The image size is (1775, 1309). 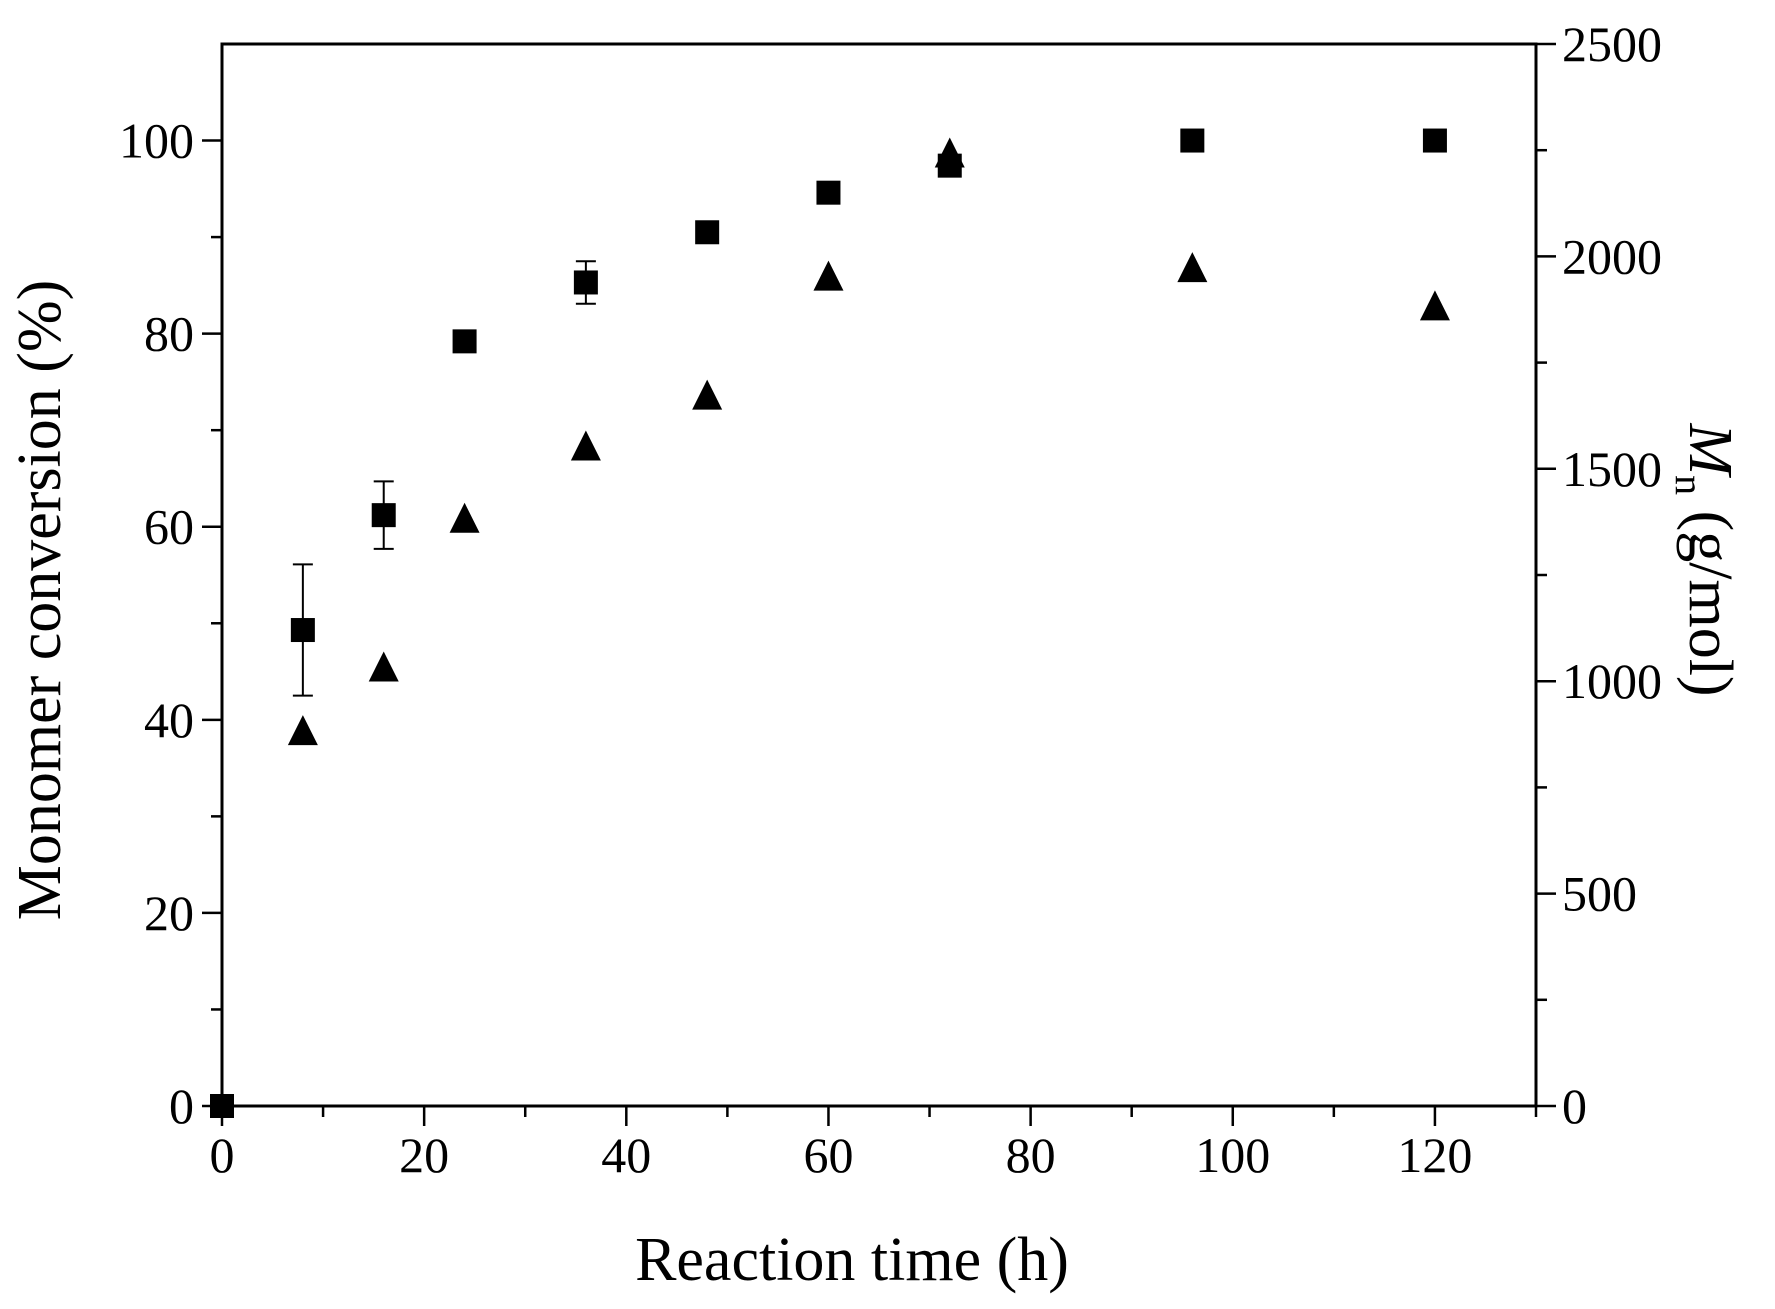 What do you see at coordinates (1612, 256) in the screenshot?
I see `y2-tick-label: 2000` at bounding box center [1612, 256].